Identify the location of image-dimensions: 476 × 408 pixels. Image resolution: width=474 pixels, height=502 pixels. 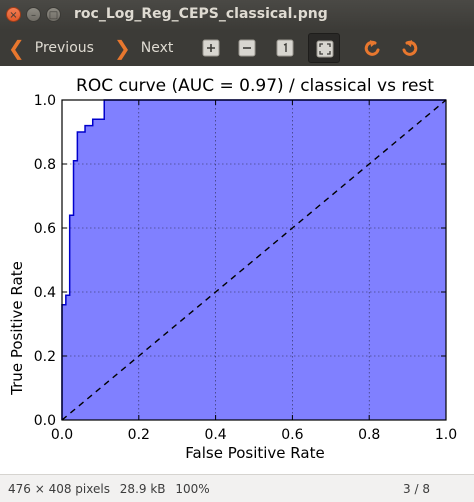
(59, 489).